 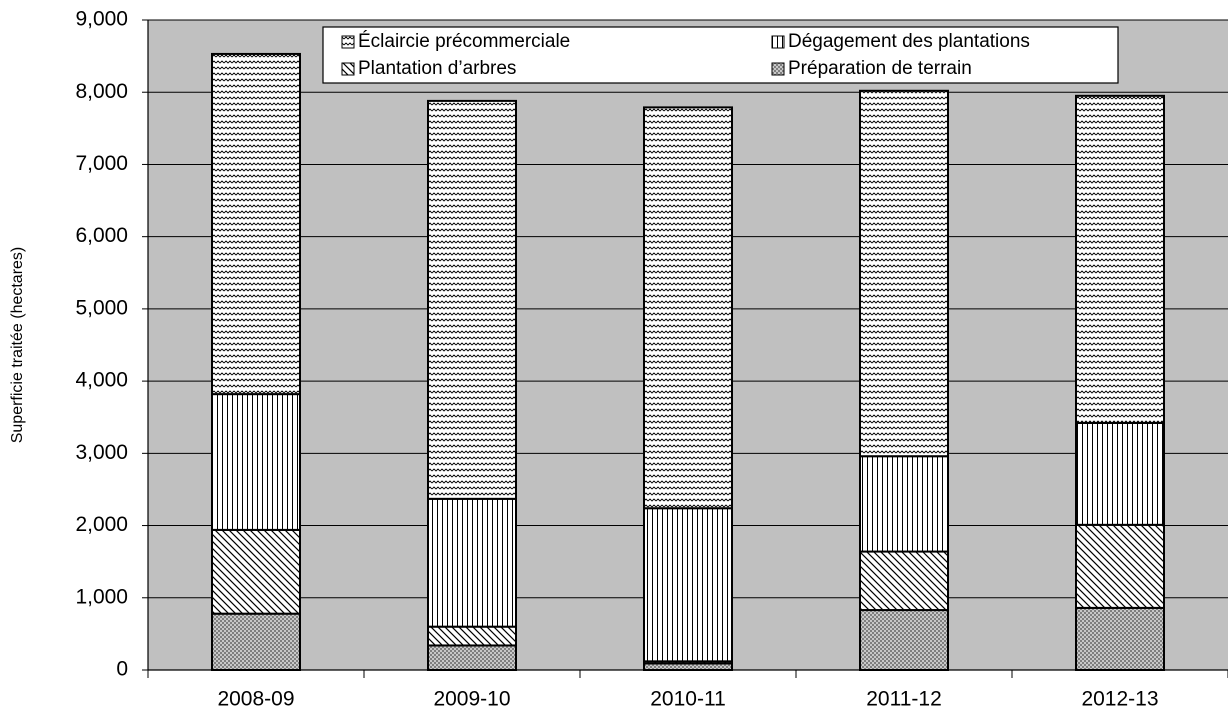 I want to click on legend-label: Éclaircie précommerciale, so click(x=464, y=41).